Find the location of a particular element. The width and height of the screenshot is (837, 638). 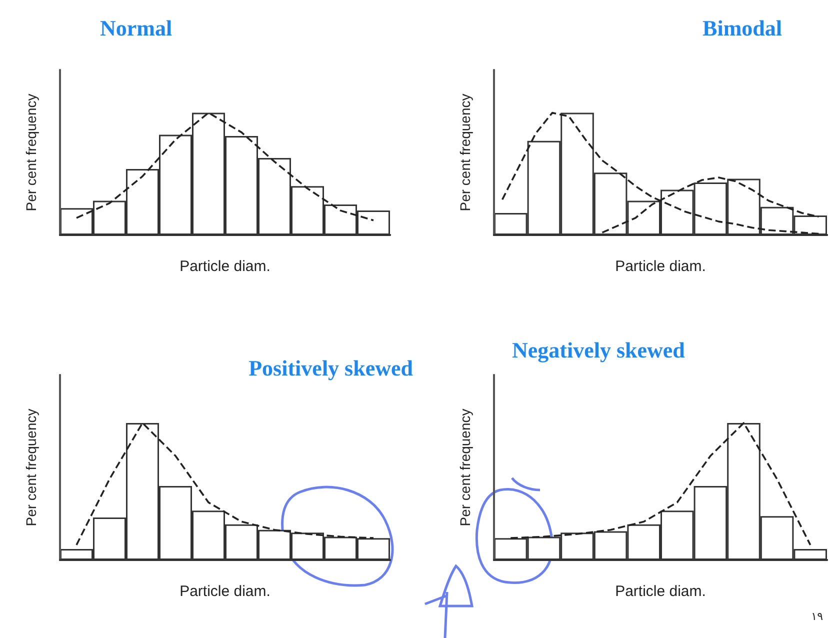

chart-title: Positively skewed is located at coordinates (331, 368).